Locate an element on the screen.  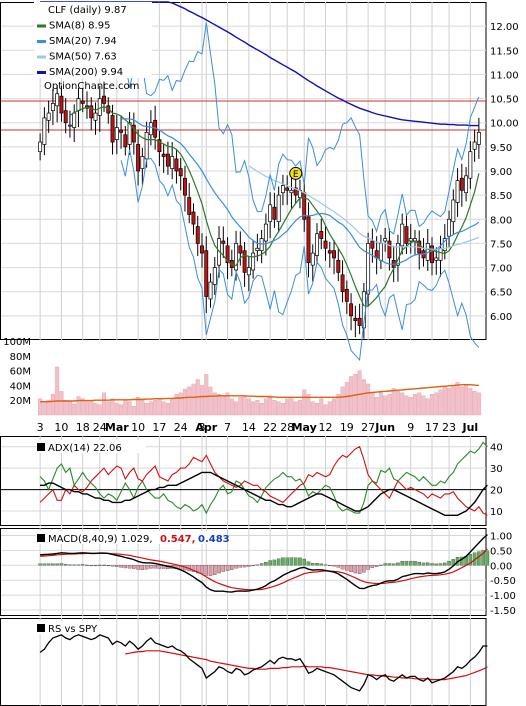
volume-tick-label: 20M is located at coordinates (20, 401).